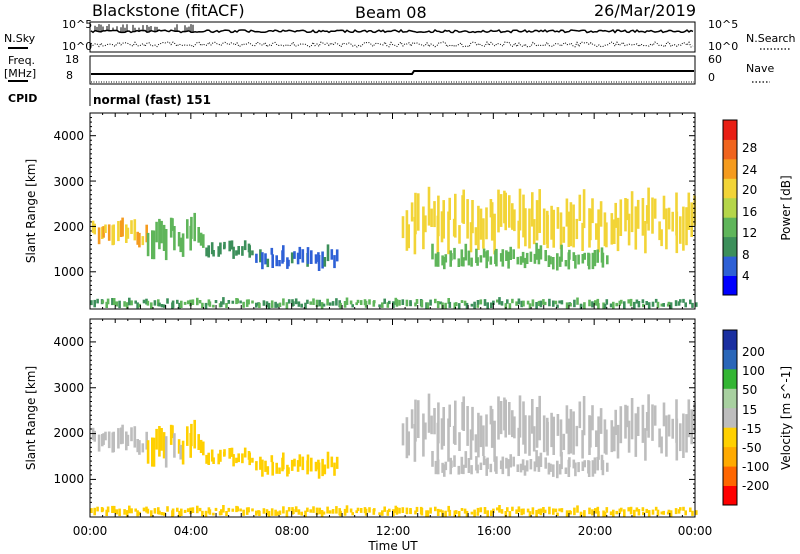 This screenshot has height=554, width=800. Describe the element at coordinates (90, 531) in the screenshot. I see `xtick-0000: 00:00` at that location.